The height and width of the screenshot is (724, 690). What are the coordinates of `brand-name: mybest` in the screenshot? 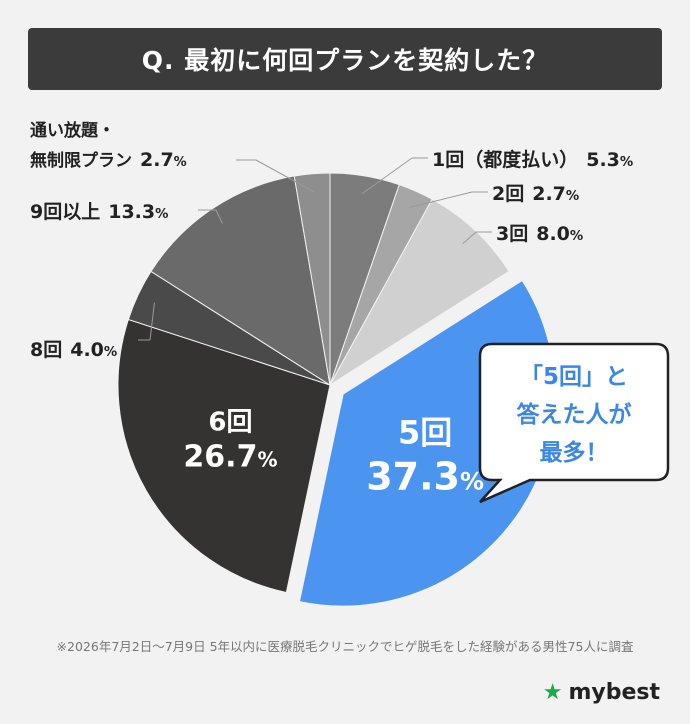 It's located at (614, 692).